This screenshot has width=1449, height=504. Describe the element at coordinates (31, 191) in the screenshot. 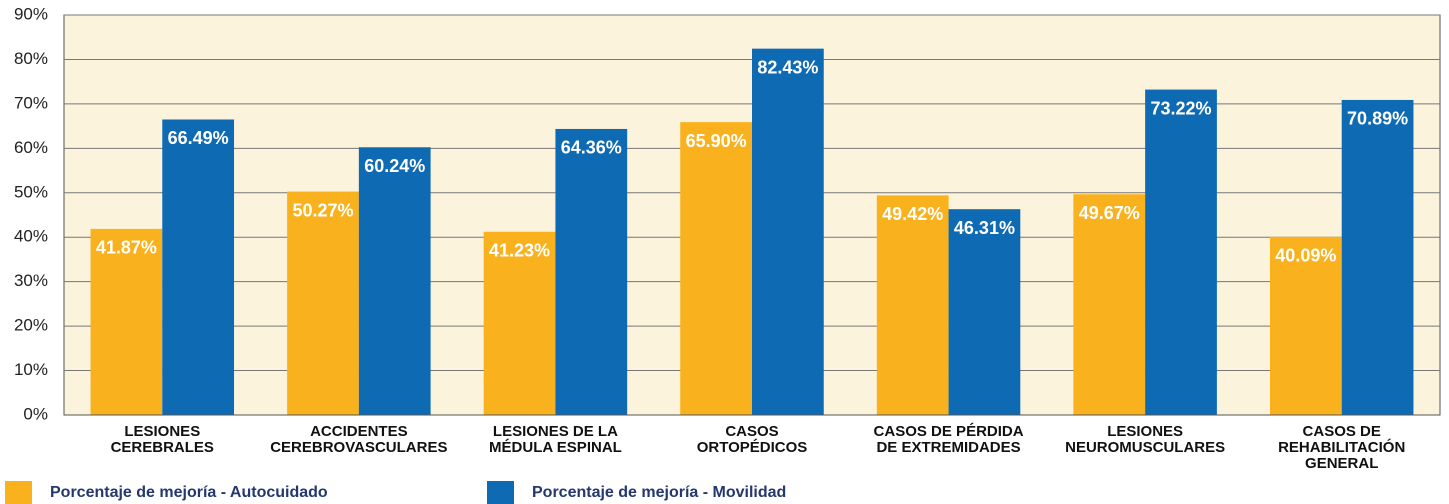

I see `y-tick-label: 50%` at that location.